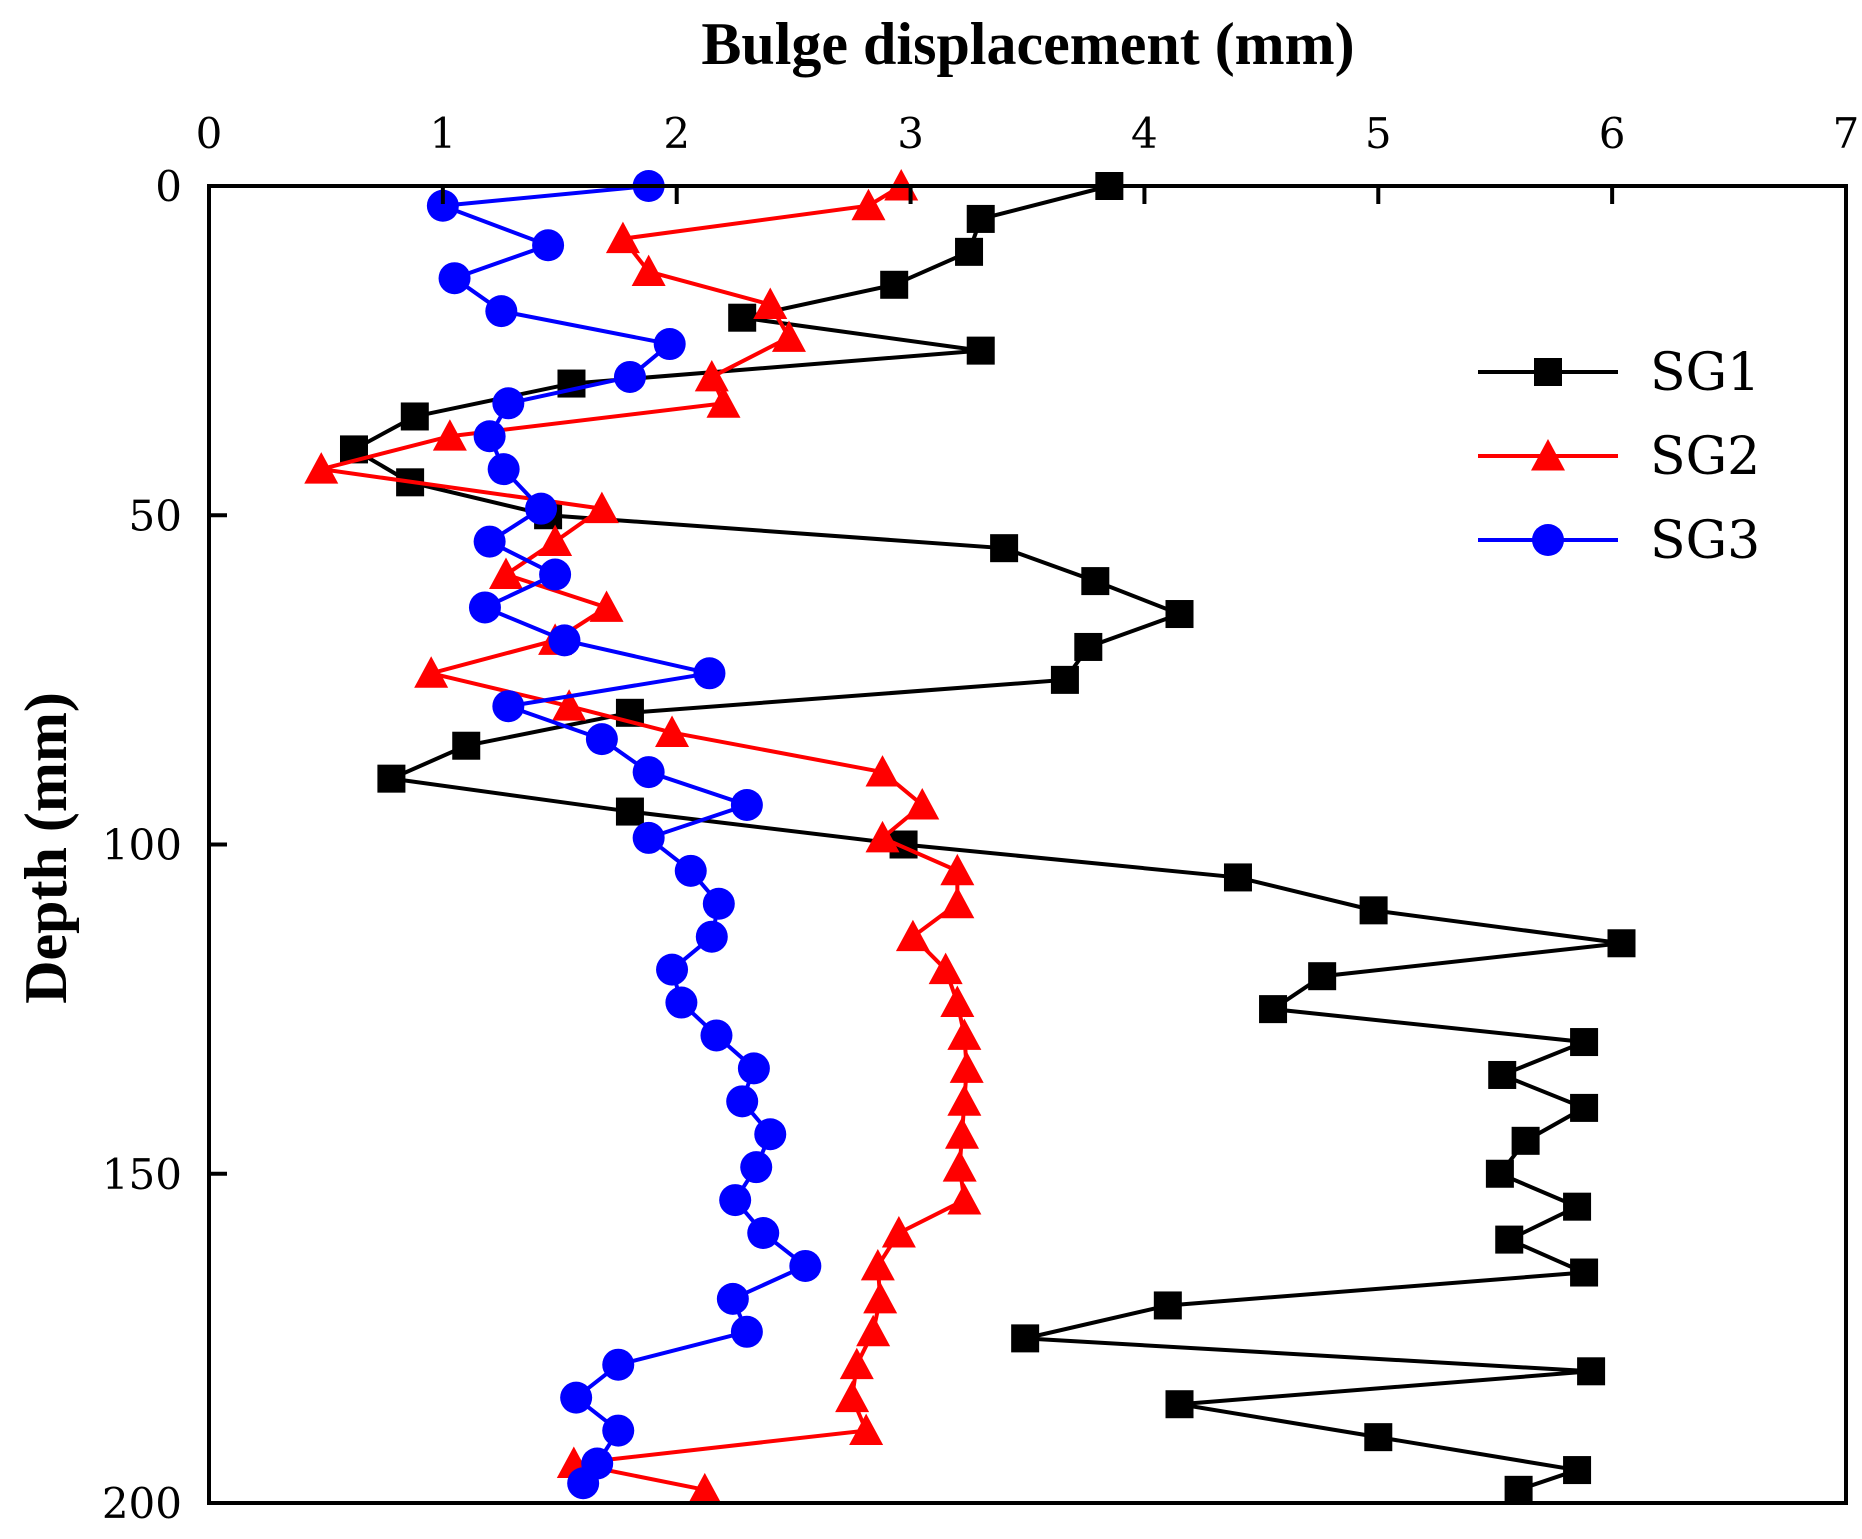 This screenshot has width=1862, height=1539. What do you see at coordinates (1705, 373) in the screenshot?
I see `legend-label-sg1: SG1` at bounding box center [1705, 373].